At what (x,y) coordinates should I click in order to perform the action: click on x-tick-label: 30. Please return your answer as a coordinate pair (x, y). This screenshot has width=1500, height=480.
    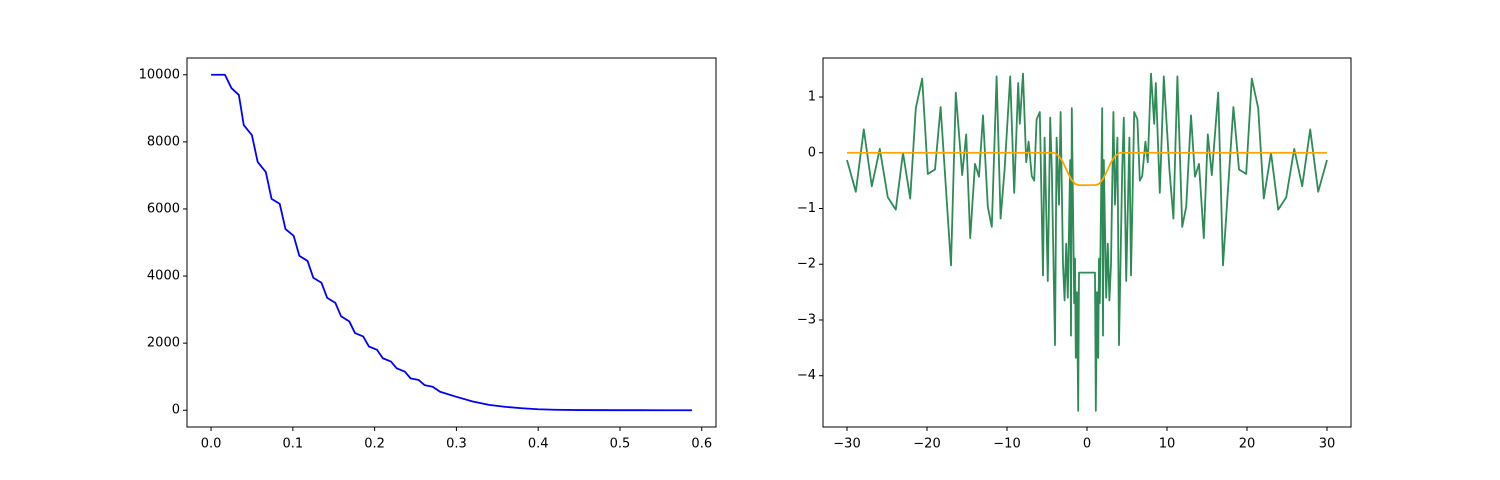
    Looking at the image, I should click on (1327, 444).